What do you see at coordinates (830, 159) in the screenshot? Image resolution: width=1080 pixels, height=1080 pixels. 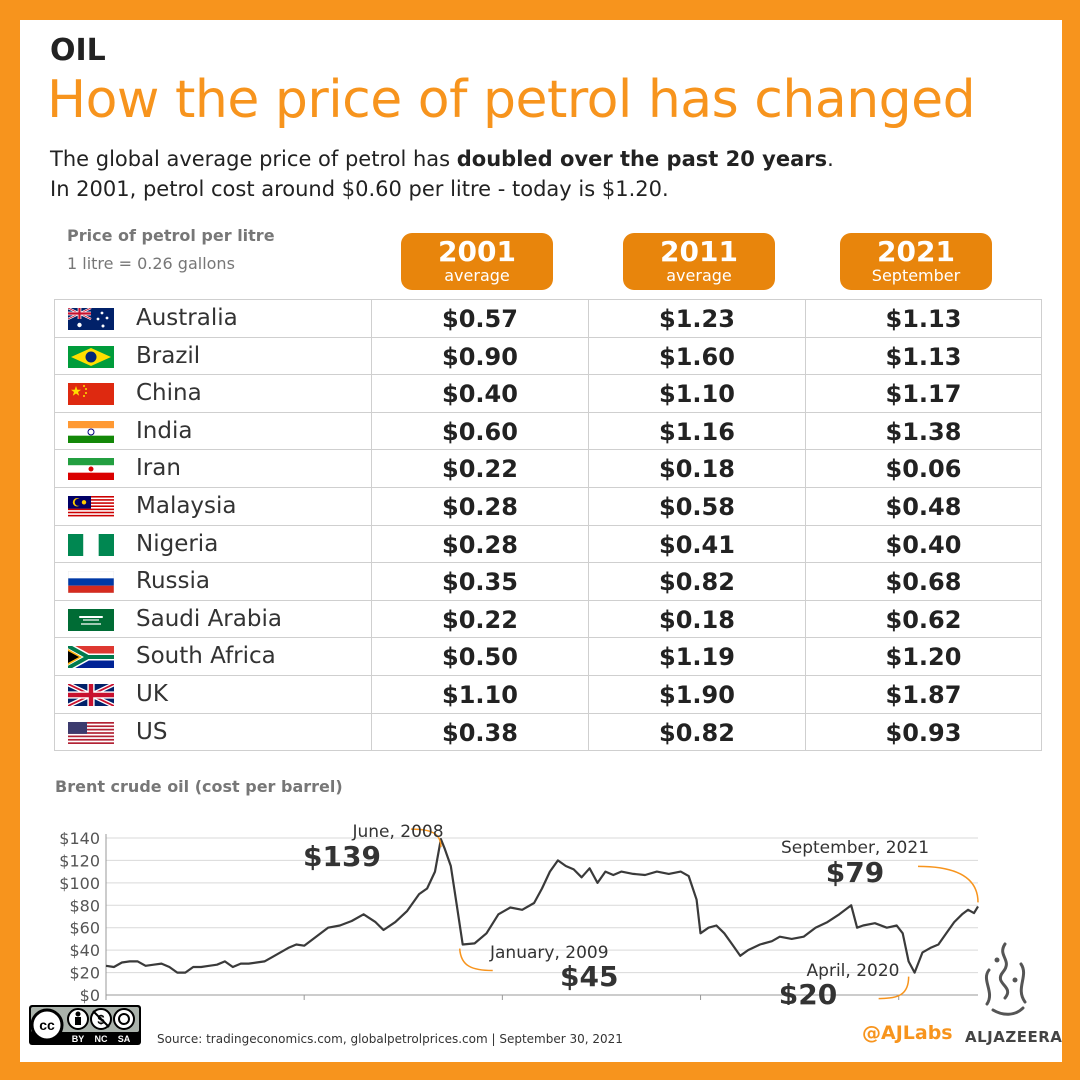 I see `subtitle-period: .` at bounding box center [830, 159].